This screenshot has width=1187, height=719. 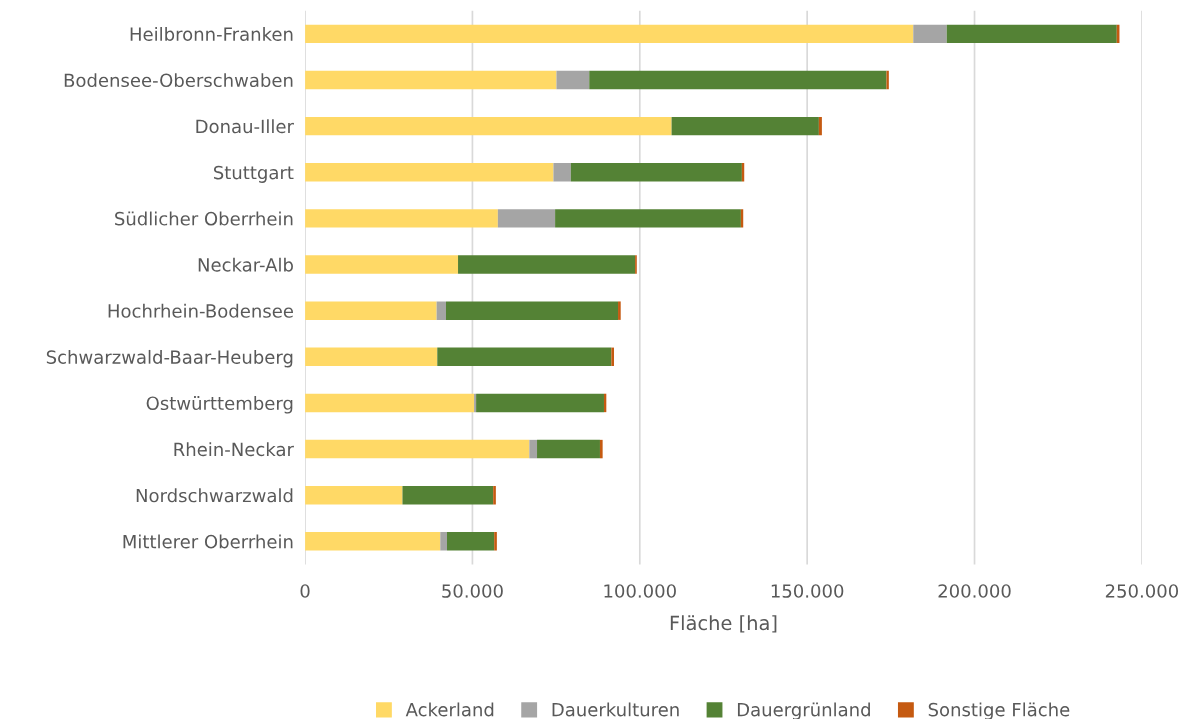 I want to click on x-axis-title: Fläche [ha], so click(x=723, y=624).